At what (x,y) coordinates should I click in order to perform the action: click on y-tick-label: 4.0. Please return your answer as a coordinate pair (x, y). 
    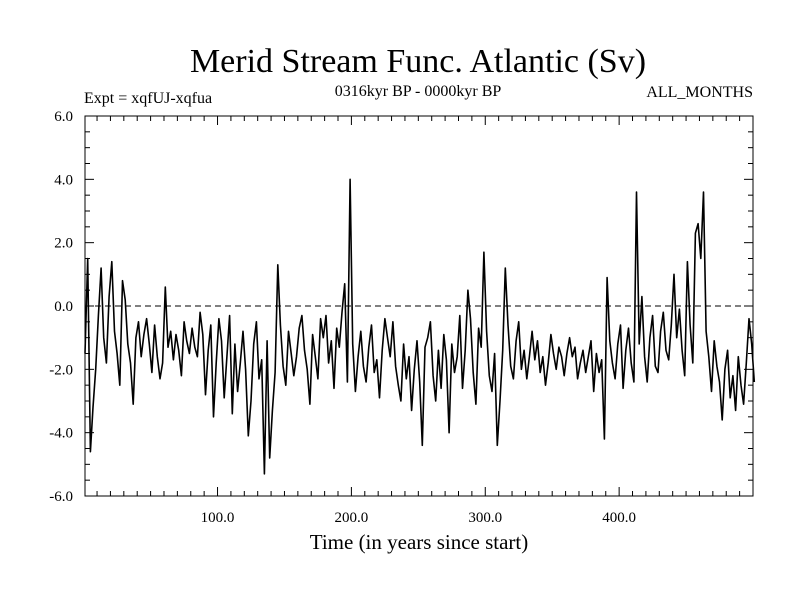
    Looking at the image, I should click on (63, 180).